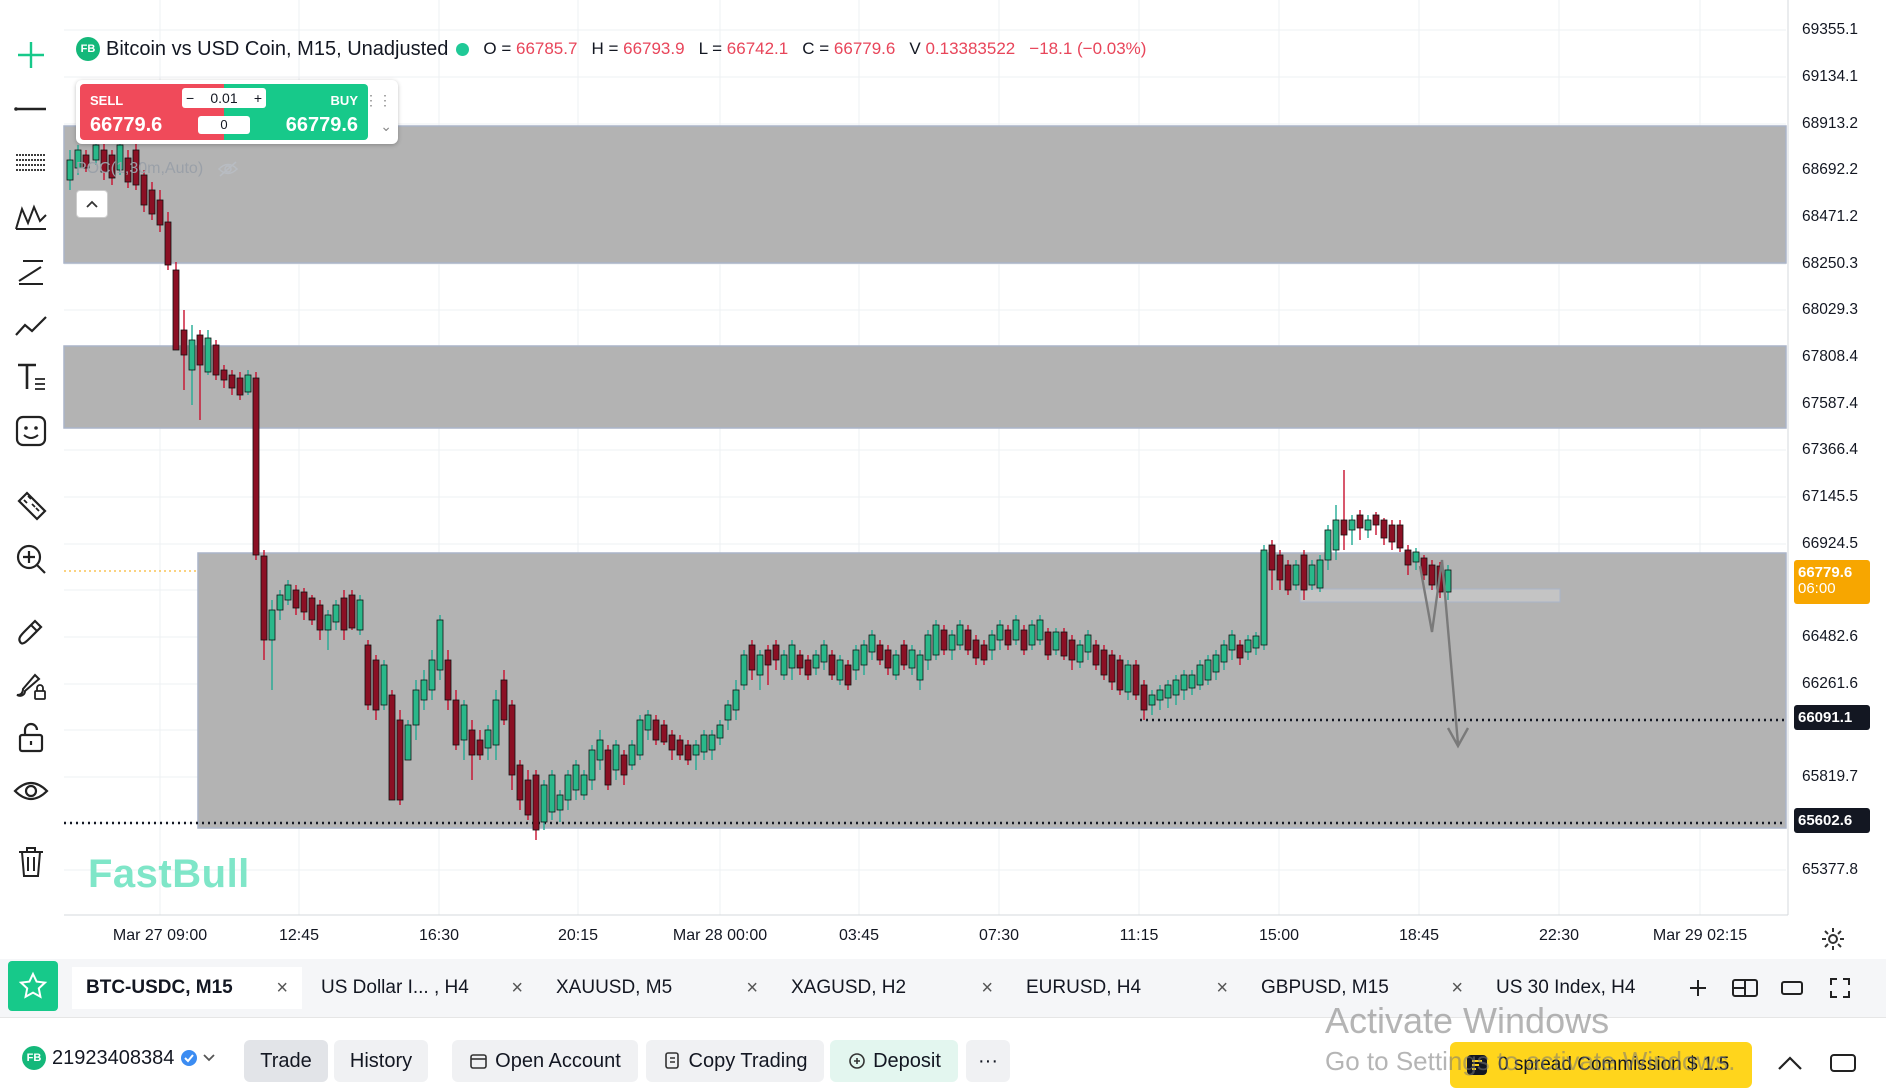 This screenshot has width=1886, height=1088. What do you see at coordinates (286, 1061) in the screenshot?
I see `trade-tab: Trade` at bounding box center [286, 1061].